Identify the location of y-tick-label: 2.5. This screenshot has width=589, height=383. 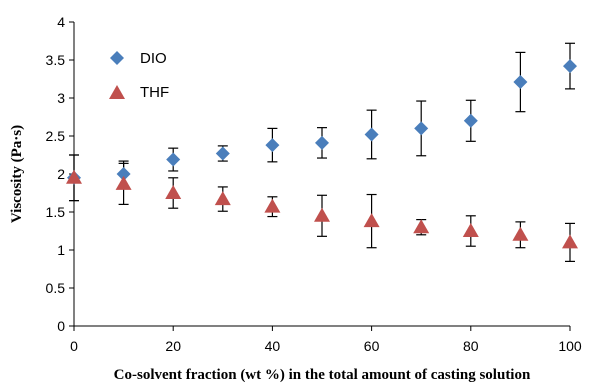
(56, 136).